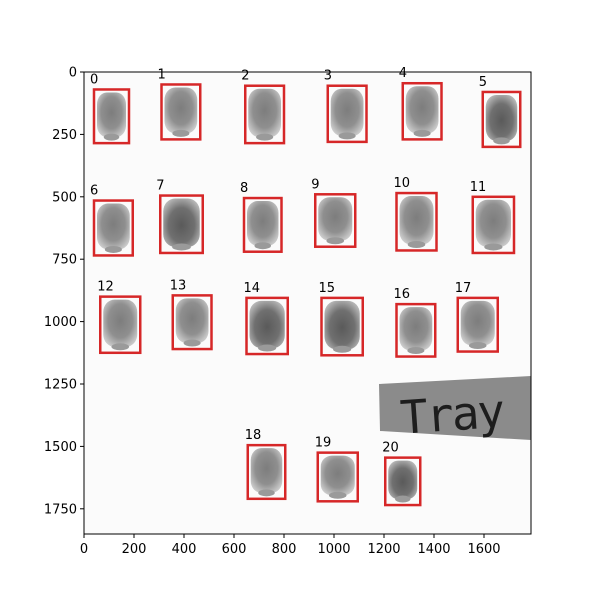 The image size is (600, 600). Describe the element at coordinates (244, 188) in the screenshot. I see `bounding-box-label: 8` at that location.